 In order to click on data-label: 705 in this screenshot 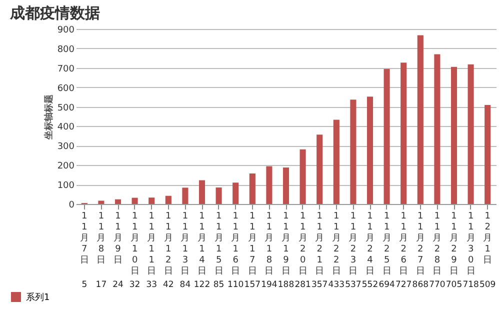, I will do `click(454, 285)`.